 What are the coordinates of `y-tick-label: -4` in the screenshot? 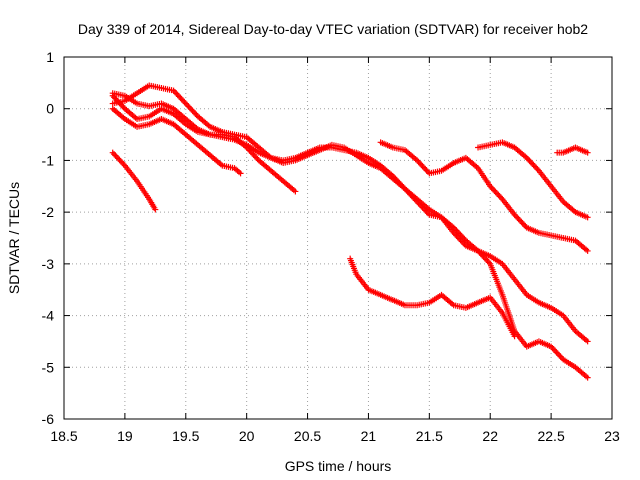 It's located at (48, 316).